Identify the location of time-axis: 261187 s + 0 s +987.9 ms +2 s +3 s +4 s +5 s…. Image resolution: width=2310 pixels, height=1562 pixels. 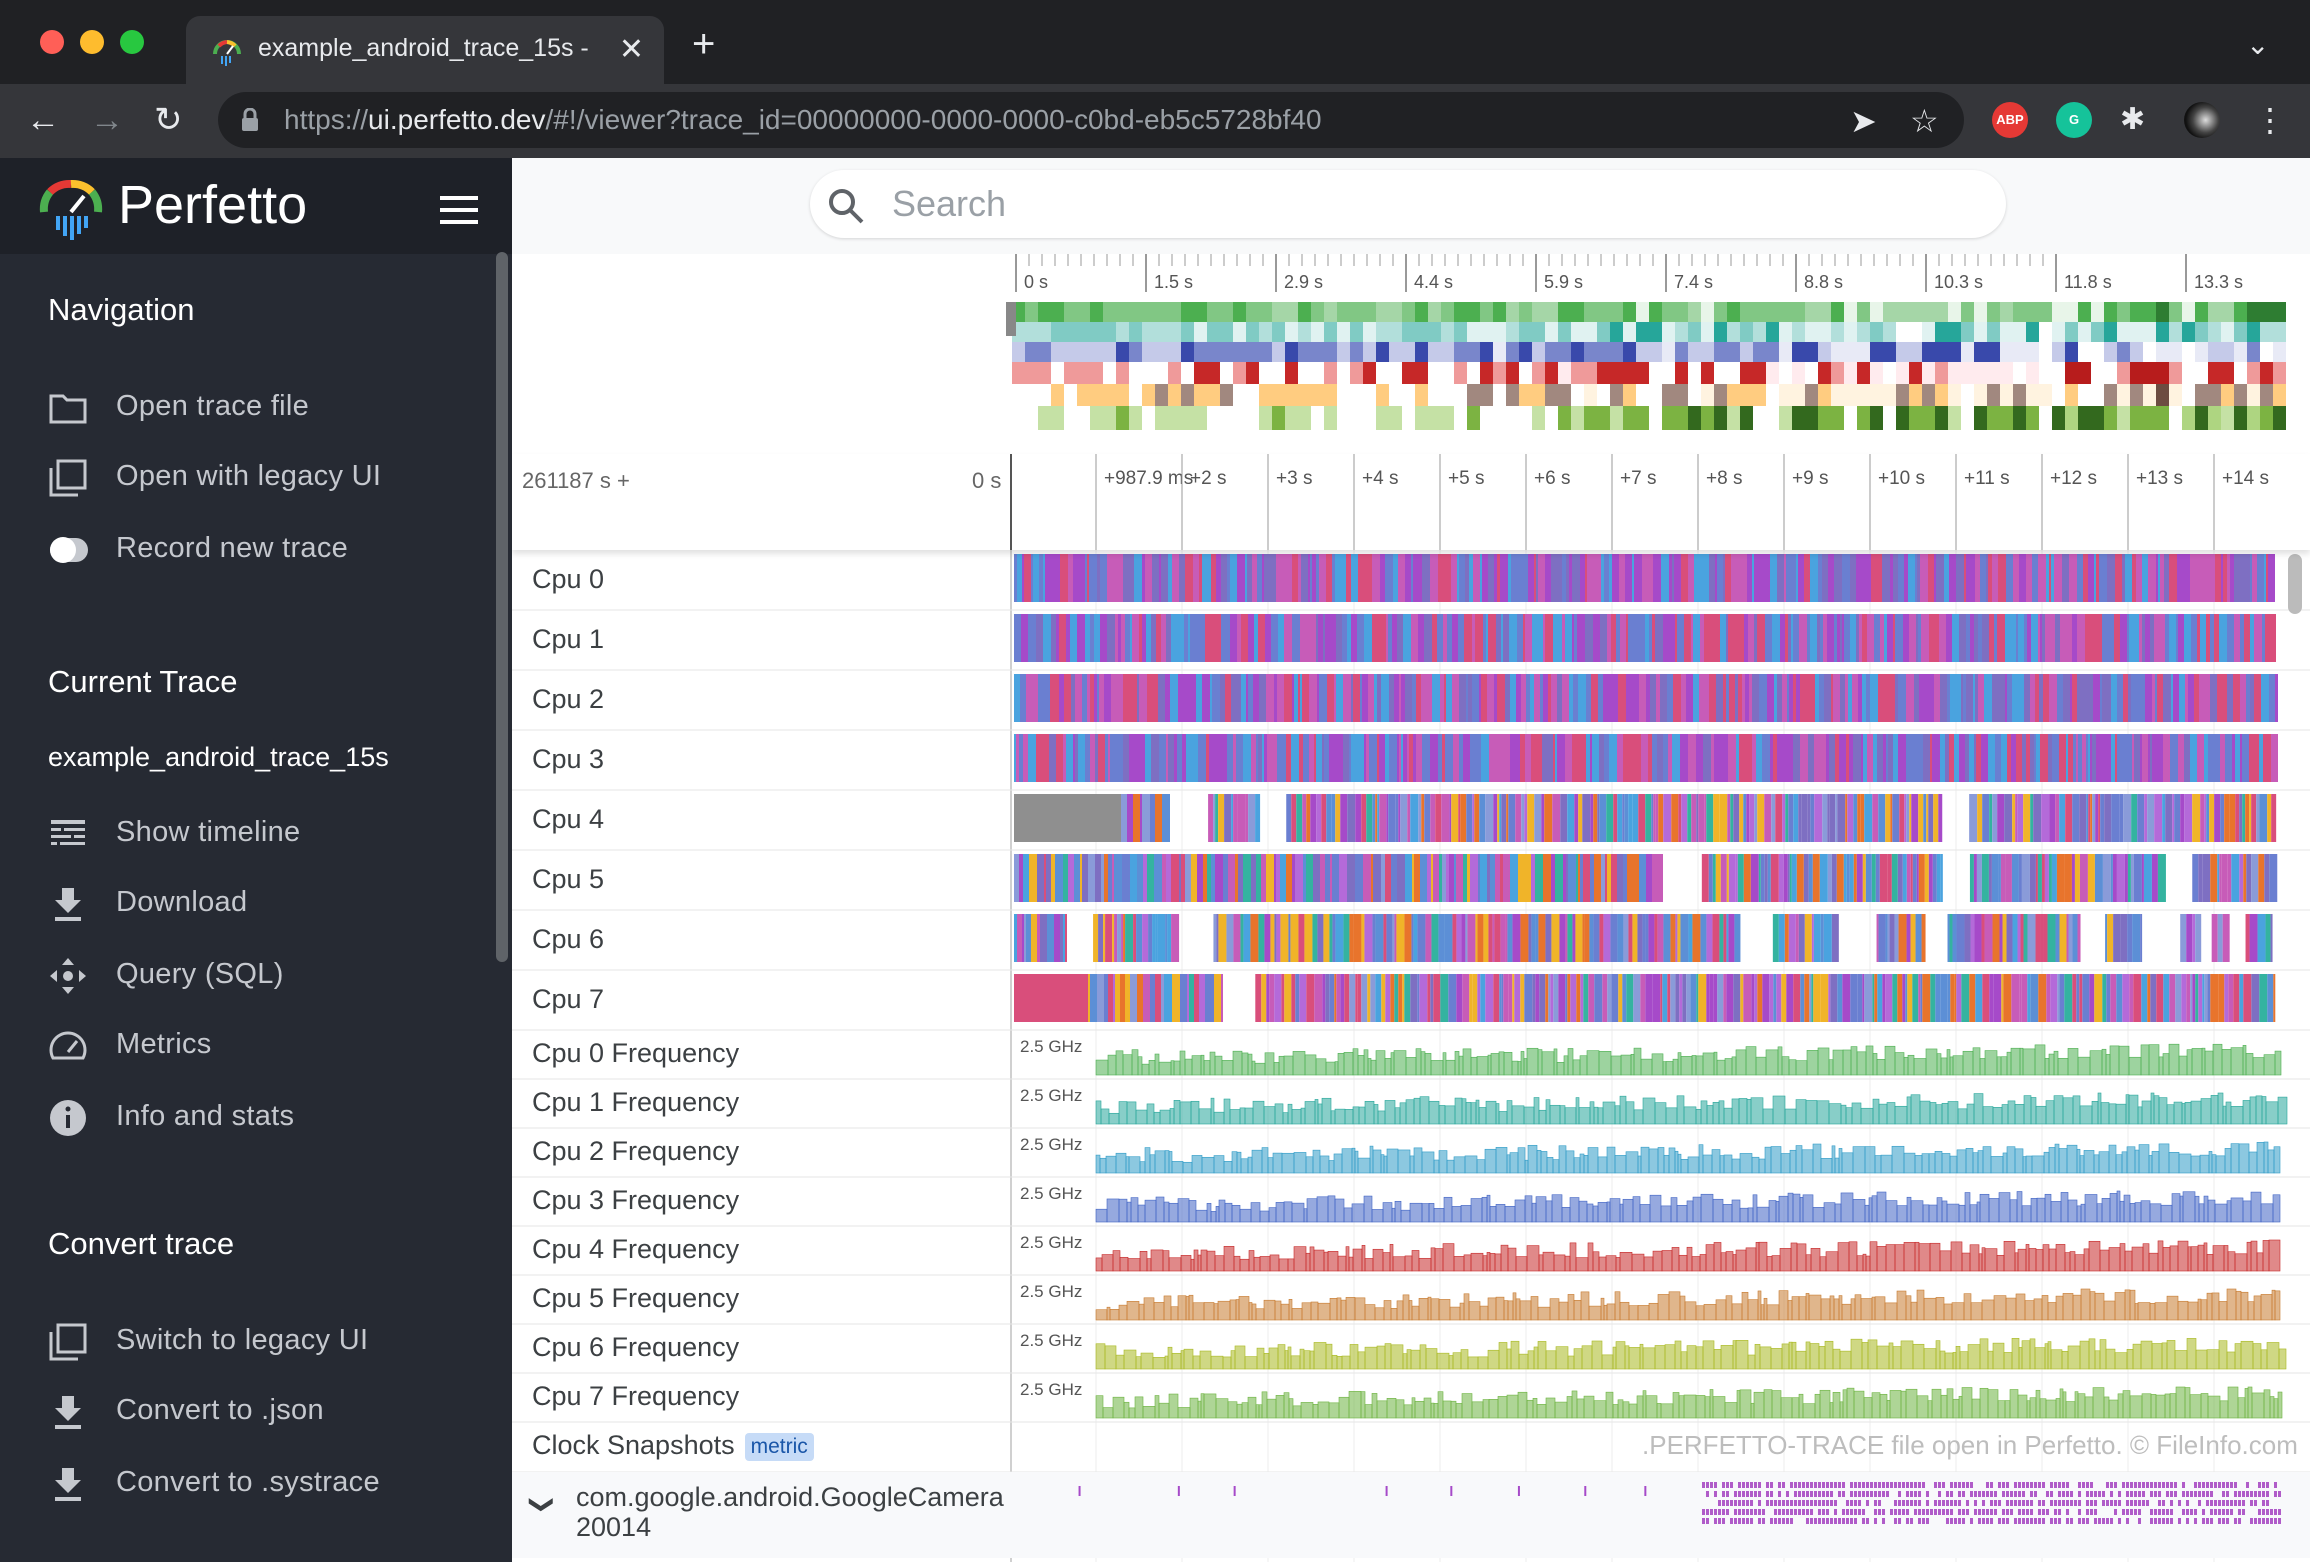
(1411, 502).